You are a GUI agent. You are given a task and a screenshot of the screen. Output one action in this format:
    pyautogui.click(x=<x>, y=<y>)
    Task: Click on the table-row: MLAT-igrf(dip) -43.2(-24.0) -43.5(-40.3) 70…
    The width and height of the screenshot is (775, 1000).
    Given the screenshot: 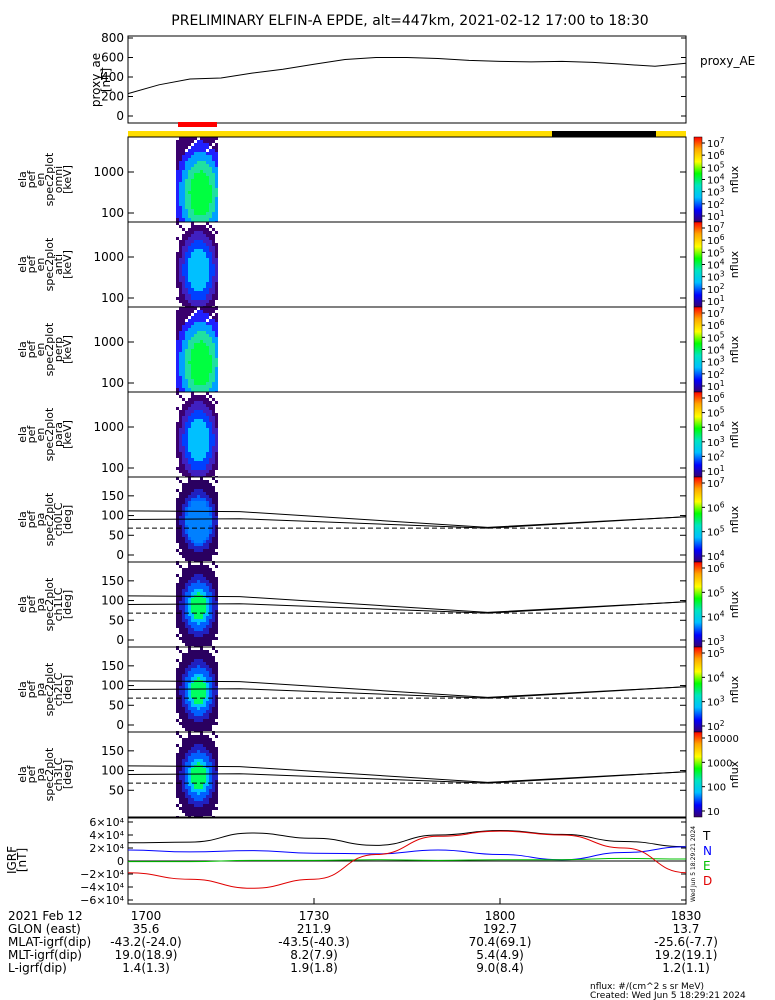 What is the action you would take?
    pyautogui.click(x=363, y=942)
    